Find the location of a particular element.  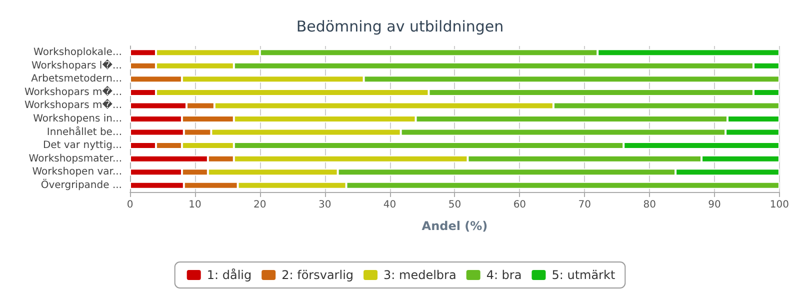

x-tick-label: 30 is located at coordinates (325, 205).